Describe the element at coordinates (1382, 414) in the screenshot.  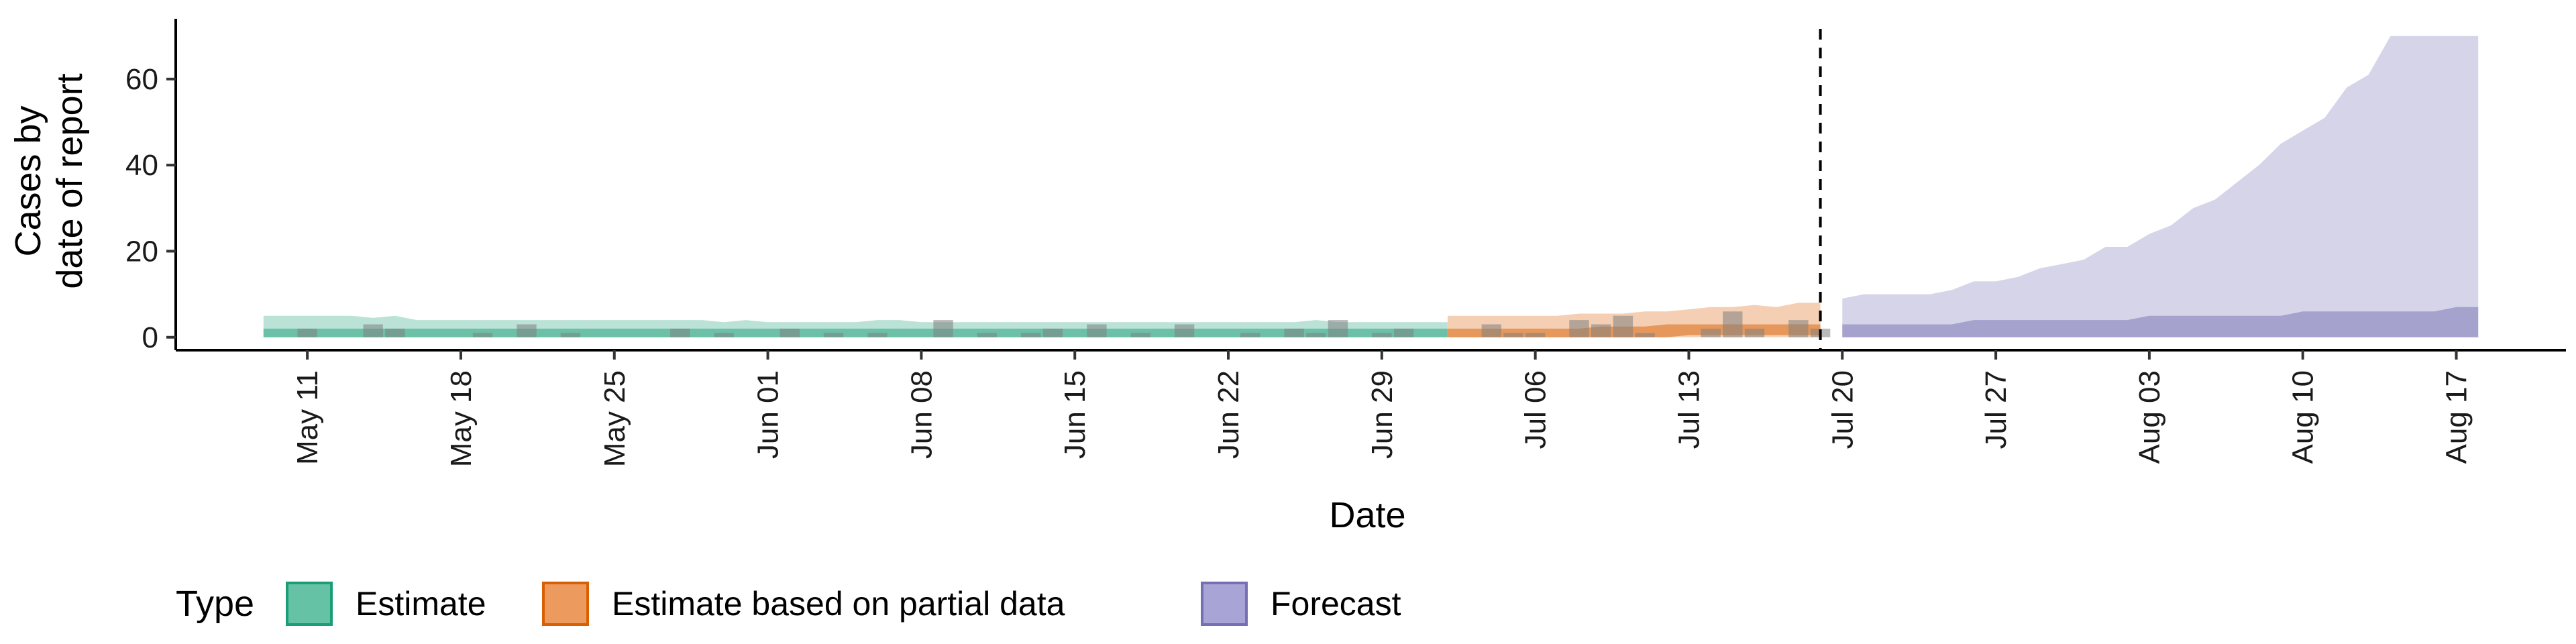
I see `x-tick-label: Jun 29` at that location.